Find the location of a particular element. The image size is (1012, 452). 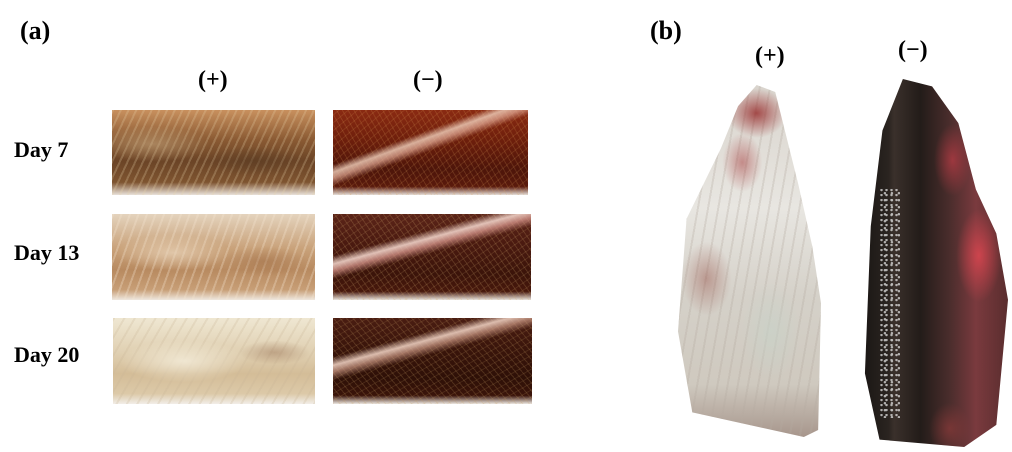

photo-day-13-minus is located at coordinates (432, 257).